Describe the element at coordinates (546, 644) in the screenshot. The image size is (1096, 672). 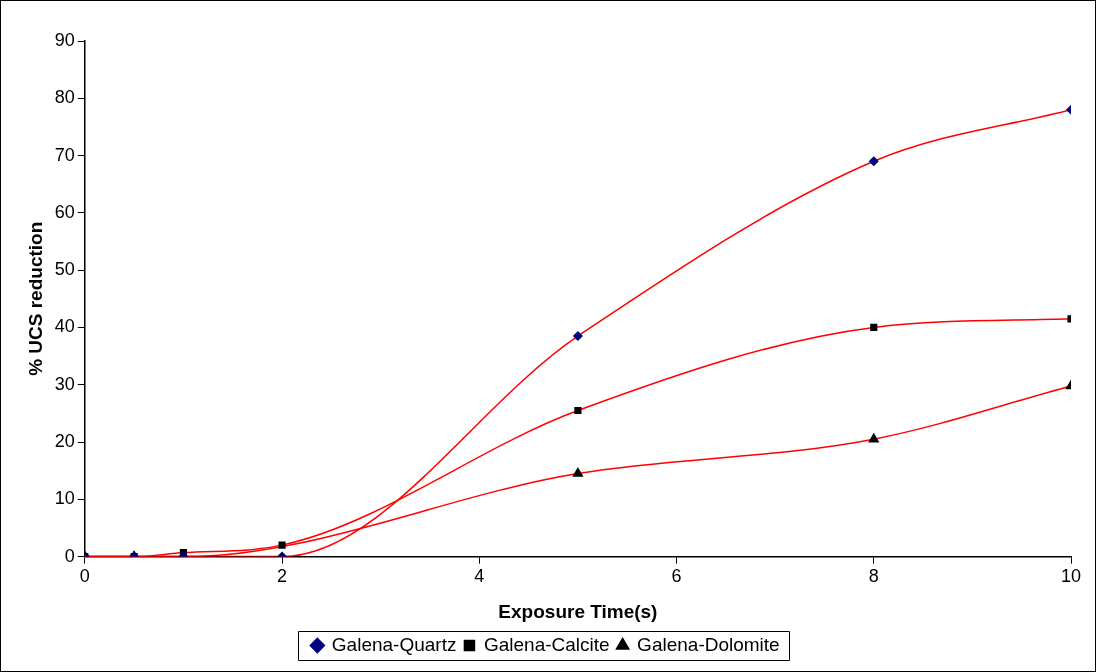
I see `legend-label: Galena-Calcite` at that location.